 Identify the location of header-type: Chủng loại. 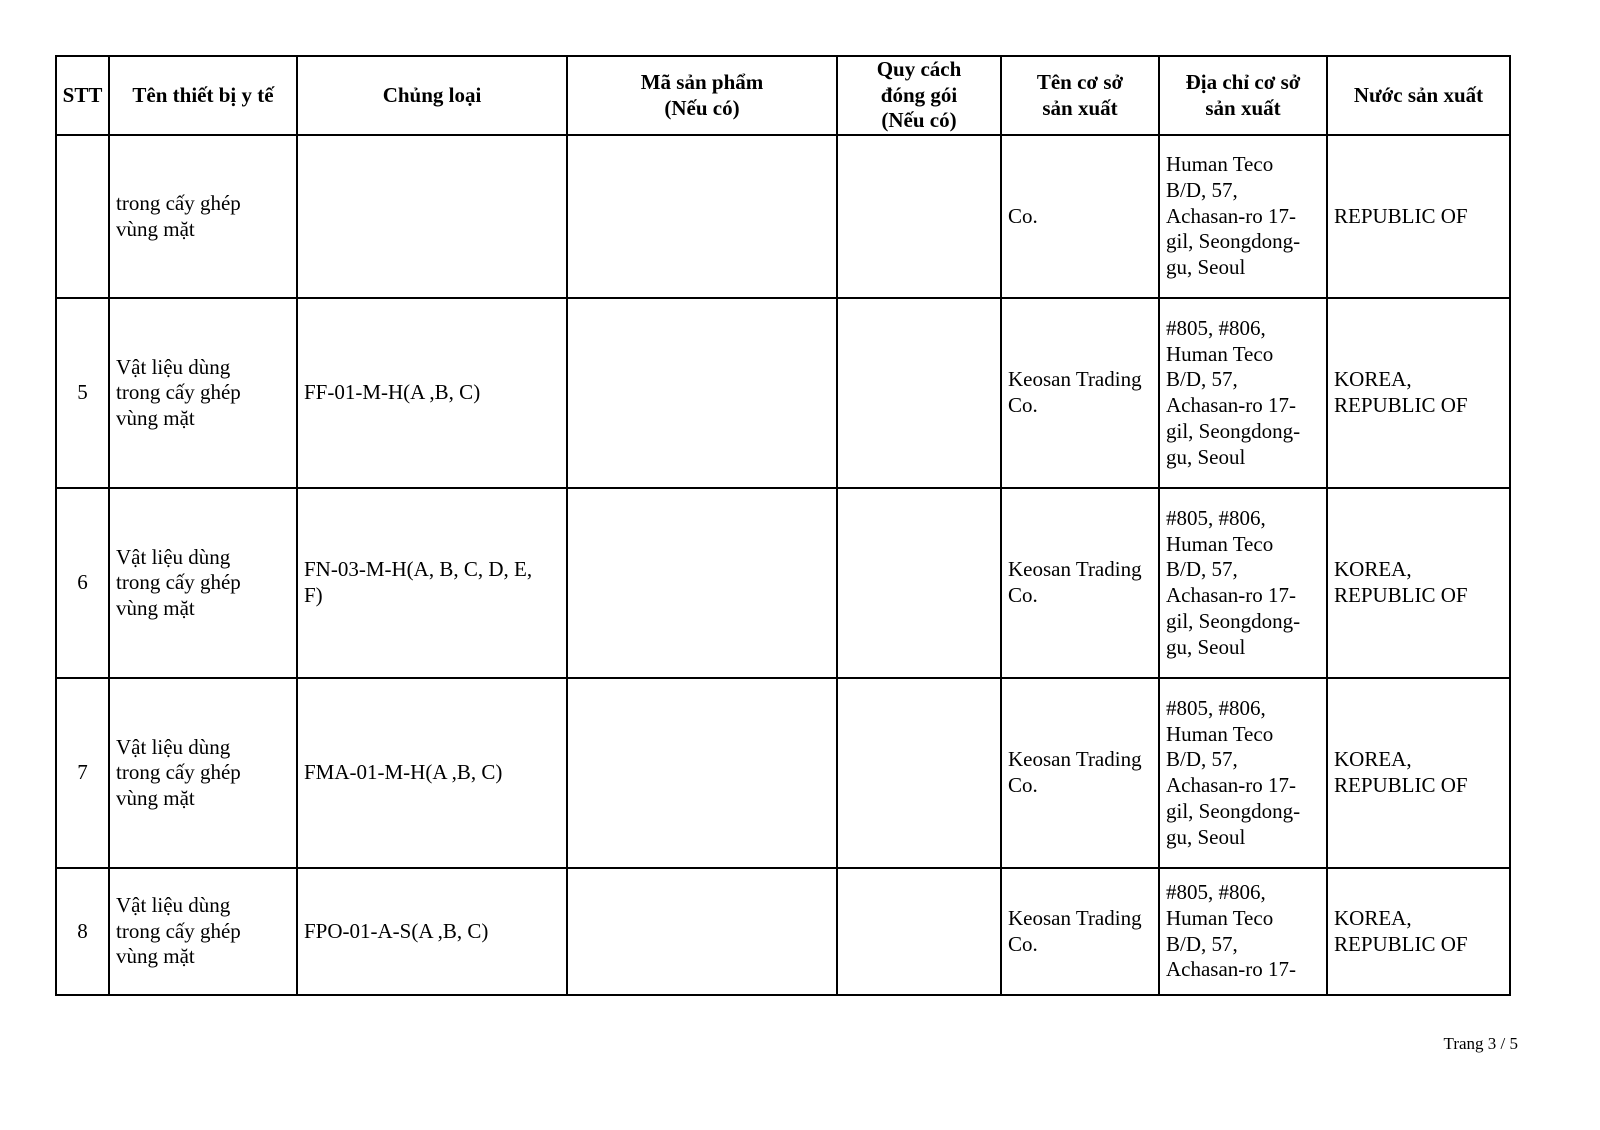
(432, 95).